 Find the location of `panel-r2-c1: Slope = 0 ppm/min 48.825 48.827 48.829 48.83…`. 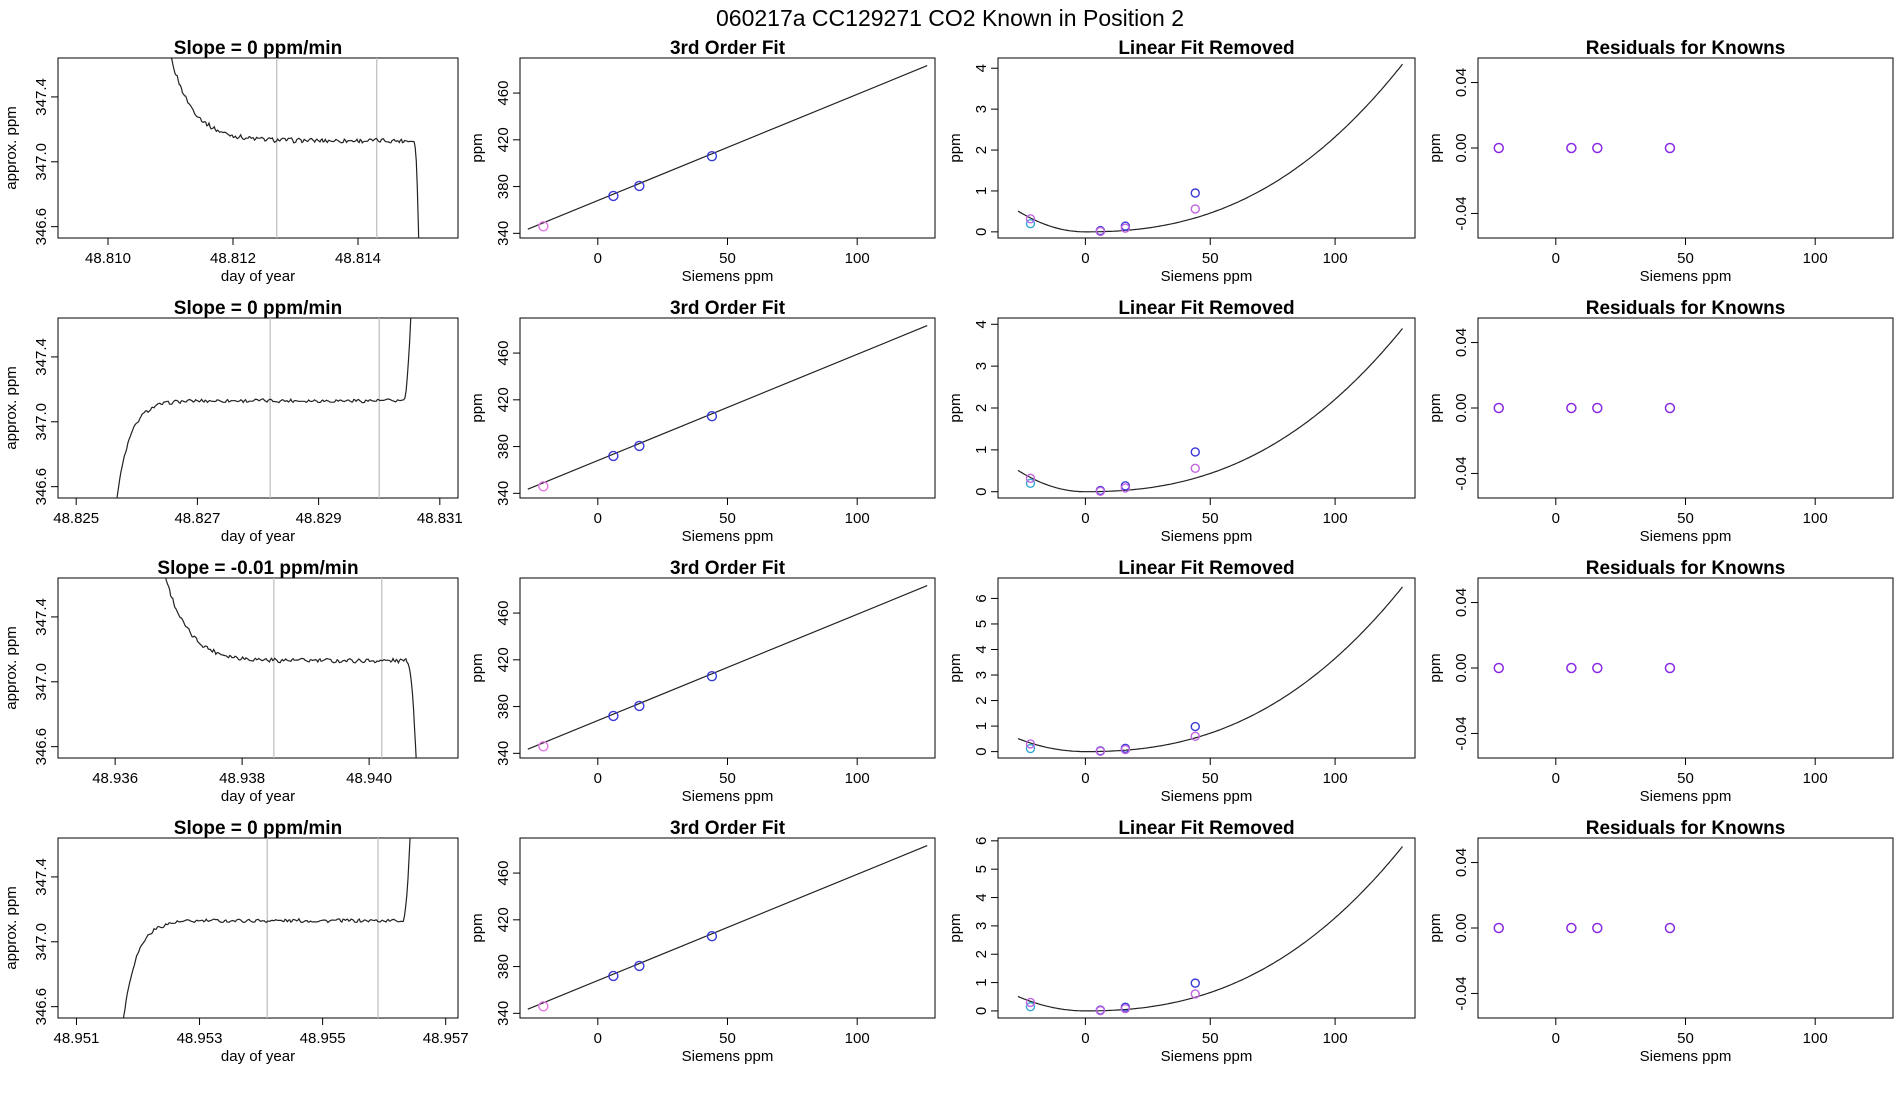

panel-r2-c1: Slope = 0 ppm/min 48.825 48.827 48.829 48.83… is located at coordinates (233, 421).